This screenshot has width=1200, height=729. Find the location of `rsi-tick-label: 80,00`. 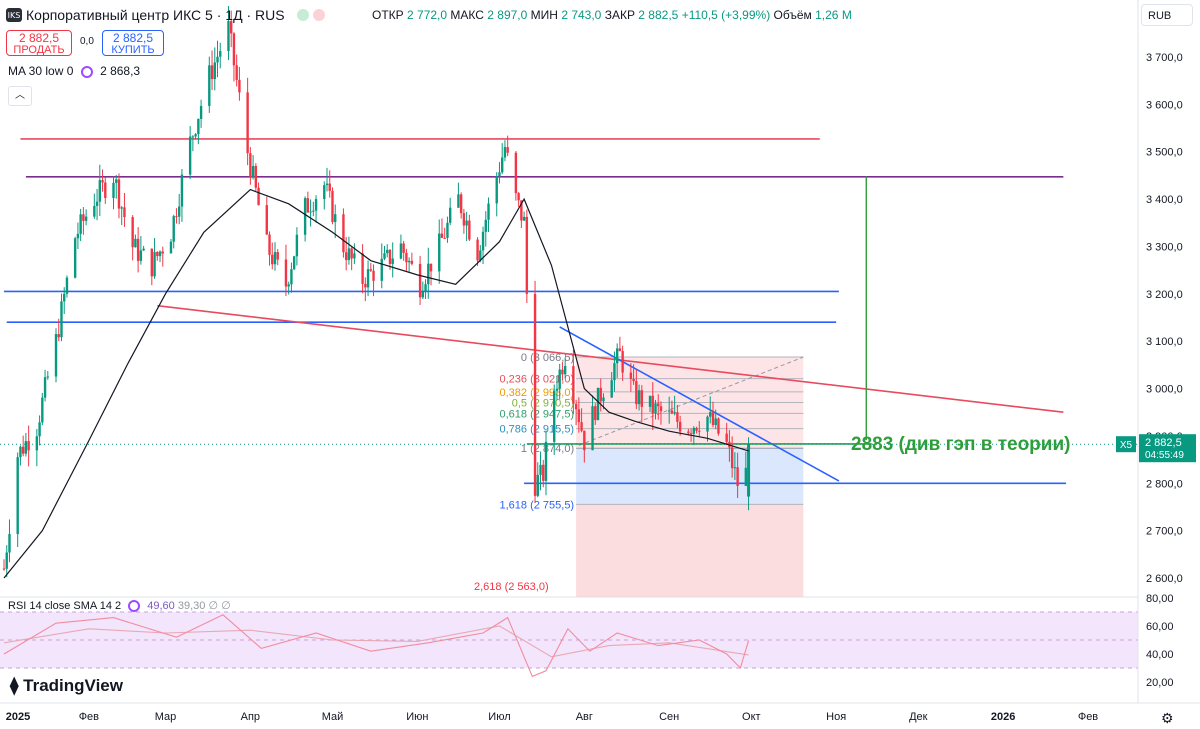

rsi-tick-label: 80,00 is located at coordinates (1160, 599).